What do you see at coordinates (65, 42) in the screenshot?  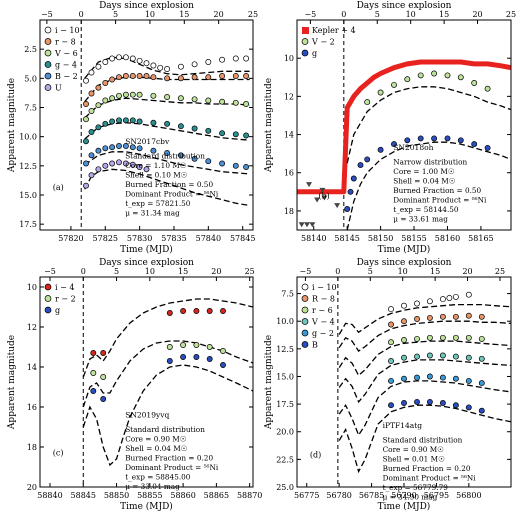 I see `legend-label: r − 8` at bounding box center [65, 42].